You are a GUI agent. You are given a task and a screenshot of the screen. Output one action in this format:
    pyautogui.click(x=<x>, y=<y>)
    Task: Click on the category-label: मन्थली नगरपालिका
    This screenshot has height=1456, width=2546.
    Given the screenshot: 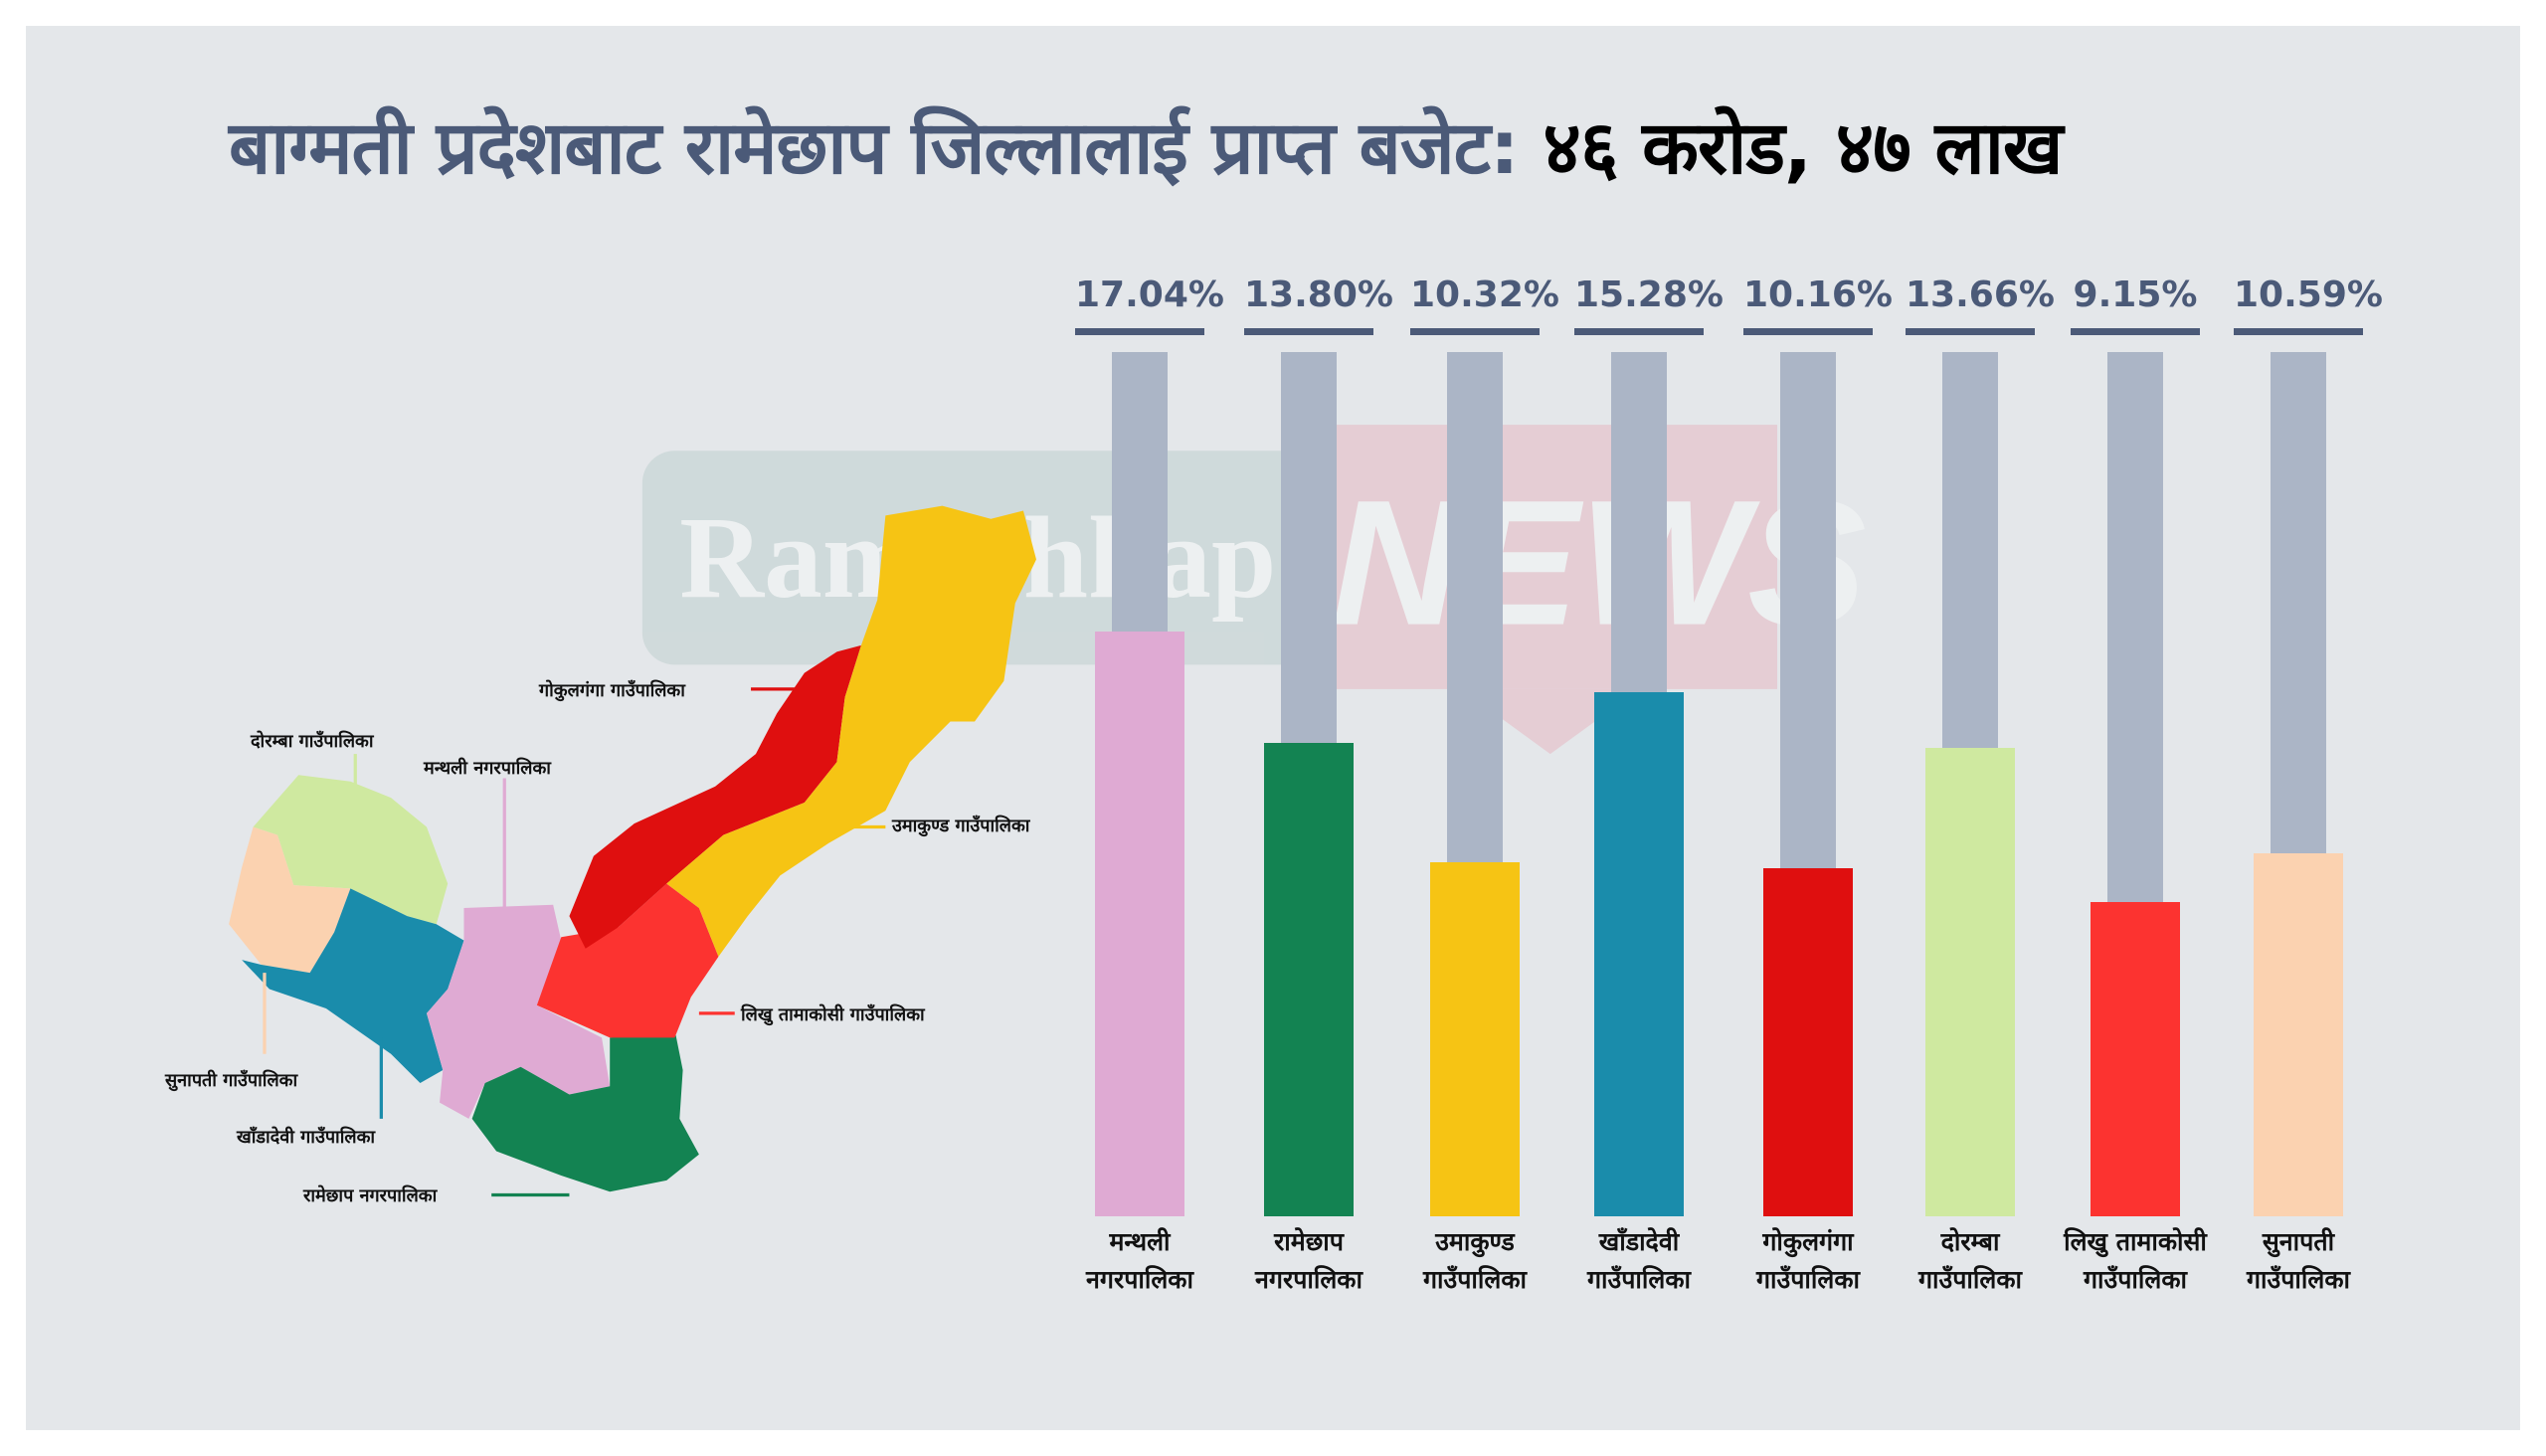 What is the action you would take?
    pyautogui.click(x=1139, y=1261)
    